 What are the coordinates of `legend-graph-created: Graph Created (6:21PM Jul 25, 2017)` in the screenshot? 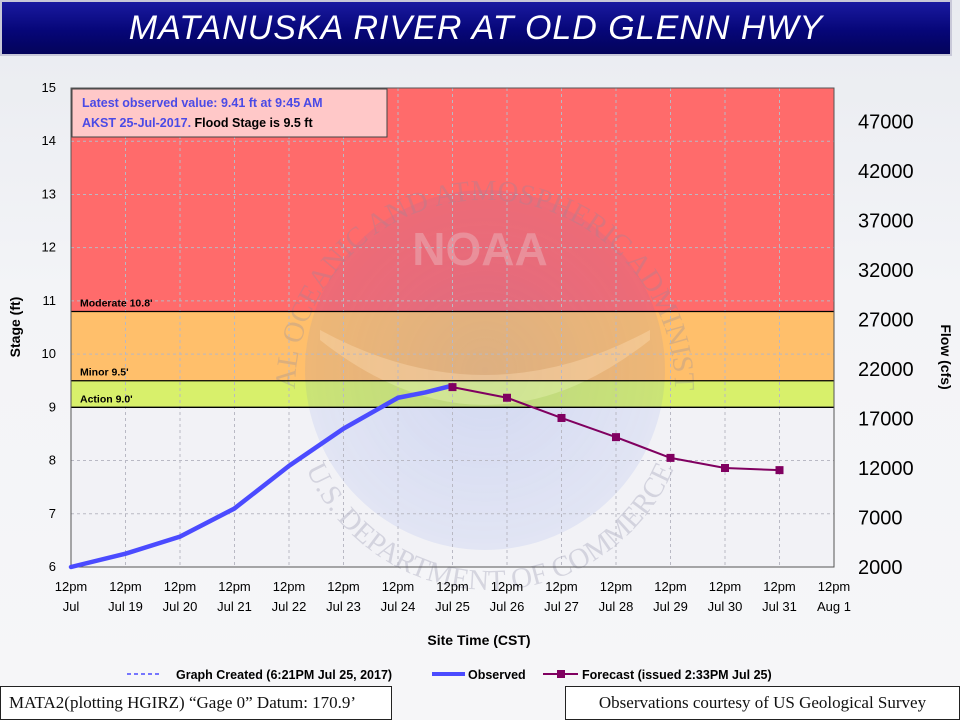 It's located at (284, 675).